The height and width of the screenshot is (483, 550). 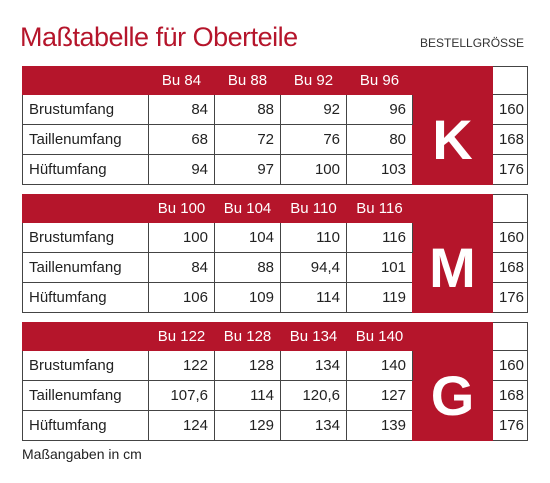 What do you see at coordinates (313, 267) in the screenshot?
I see `measurement: 94,4` at bounding box center [313, 267].